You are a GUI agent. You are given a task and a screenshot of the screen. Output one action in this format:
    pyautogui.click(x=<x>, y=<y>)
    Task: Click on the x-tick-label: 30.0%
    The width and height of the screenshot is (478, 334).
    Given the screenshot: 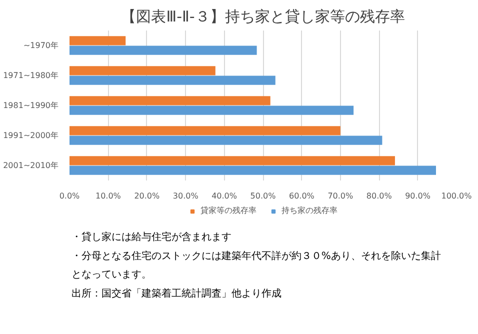 What is the action you would take?
    pyautogui.click(x=185, y=196)
    